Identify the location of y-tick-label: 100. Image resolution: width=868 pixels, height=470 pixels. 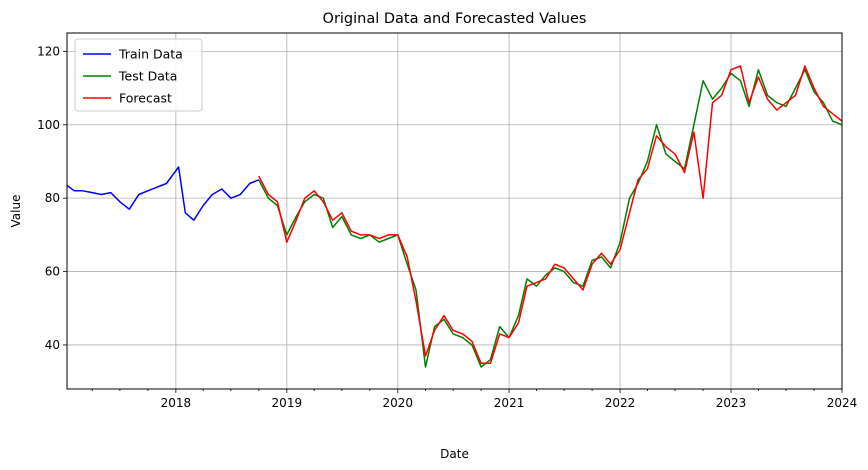
(48, 125).